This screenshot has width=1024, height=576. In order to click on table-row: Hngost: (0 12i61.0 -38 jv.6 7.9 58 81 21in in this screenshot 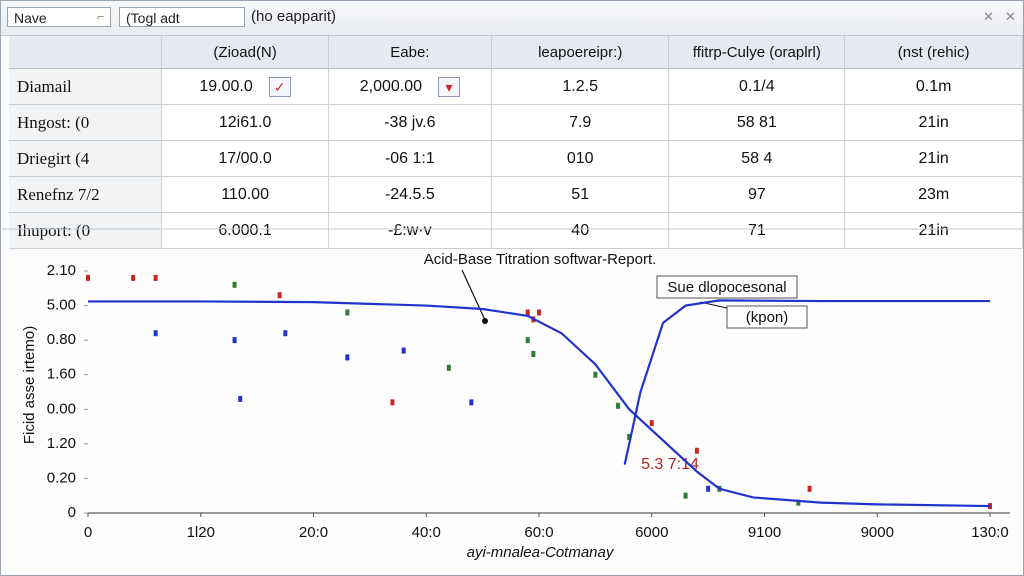, I will do `click(516, 122)`.